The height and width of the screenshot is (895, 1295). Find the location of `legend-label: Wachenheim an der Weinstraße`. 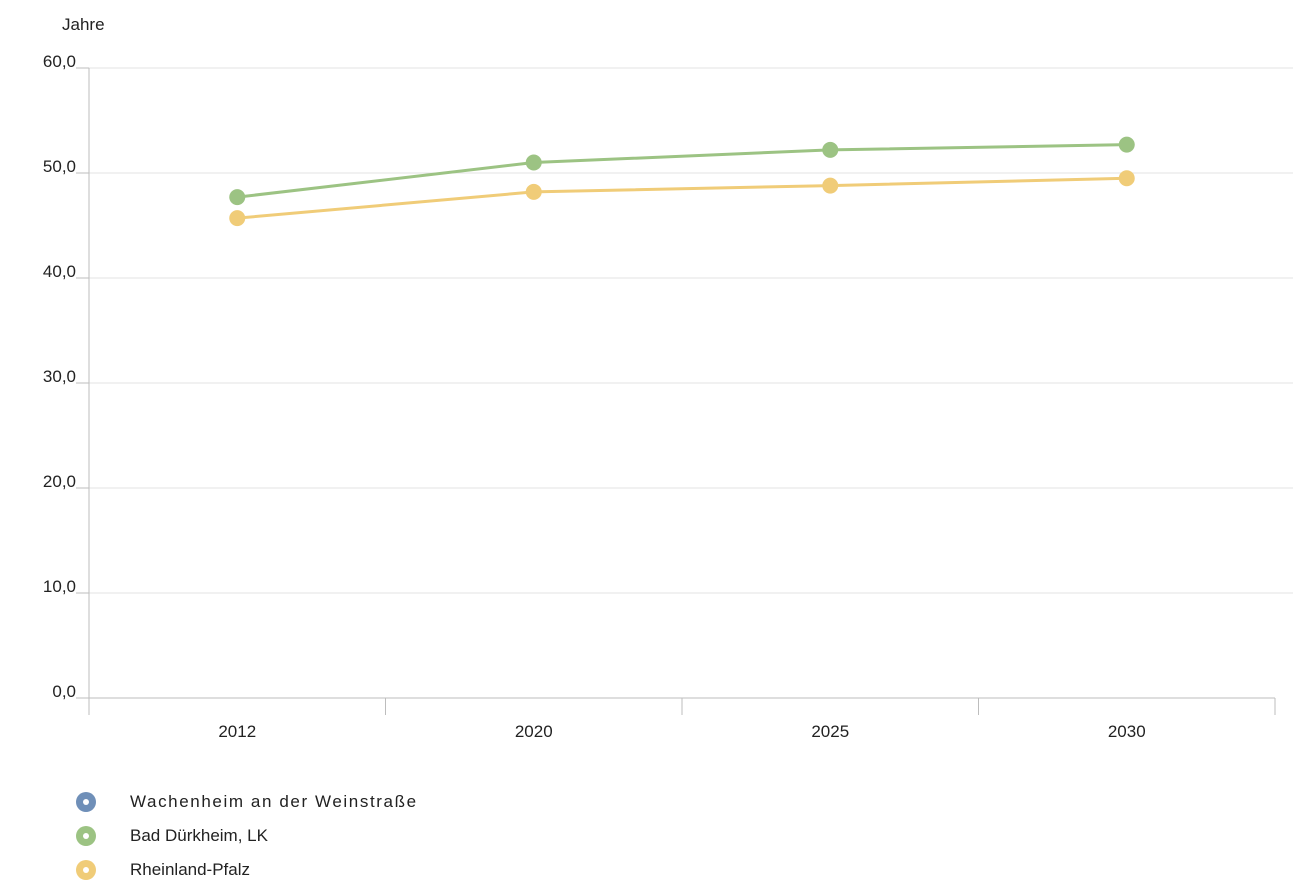

legend-label: Wachenheim an der Weinstraße is located at coordinates (274, 801).